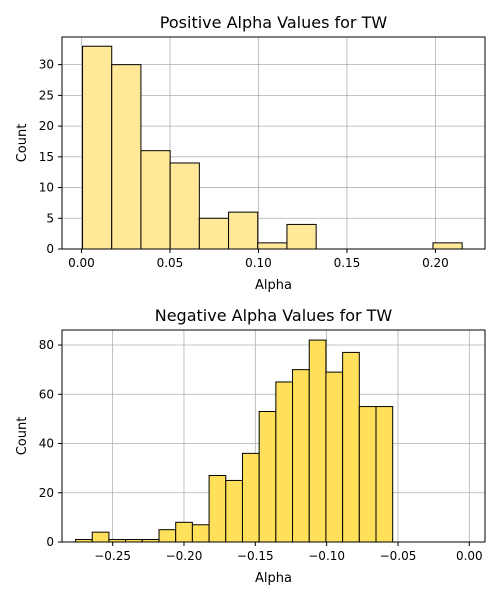  I want to click on chart-title: Negative Alpha Values for TW, so click(274, 315).